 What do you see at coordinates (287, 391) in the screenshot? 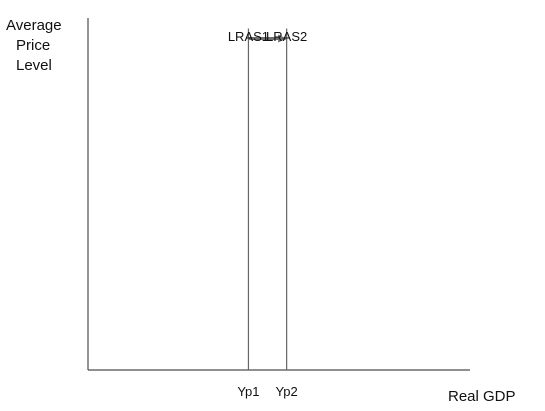
I see `x-tick-label-yp2: Yp2` at bounding box center [287, 391].